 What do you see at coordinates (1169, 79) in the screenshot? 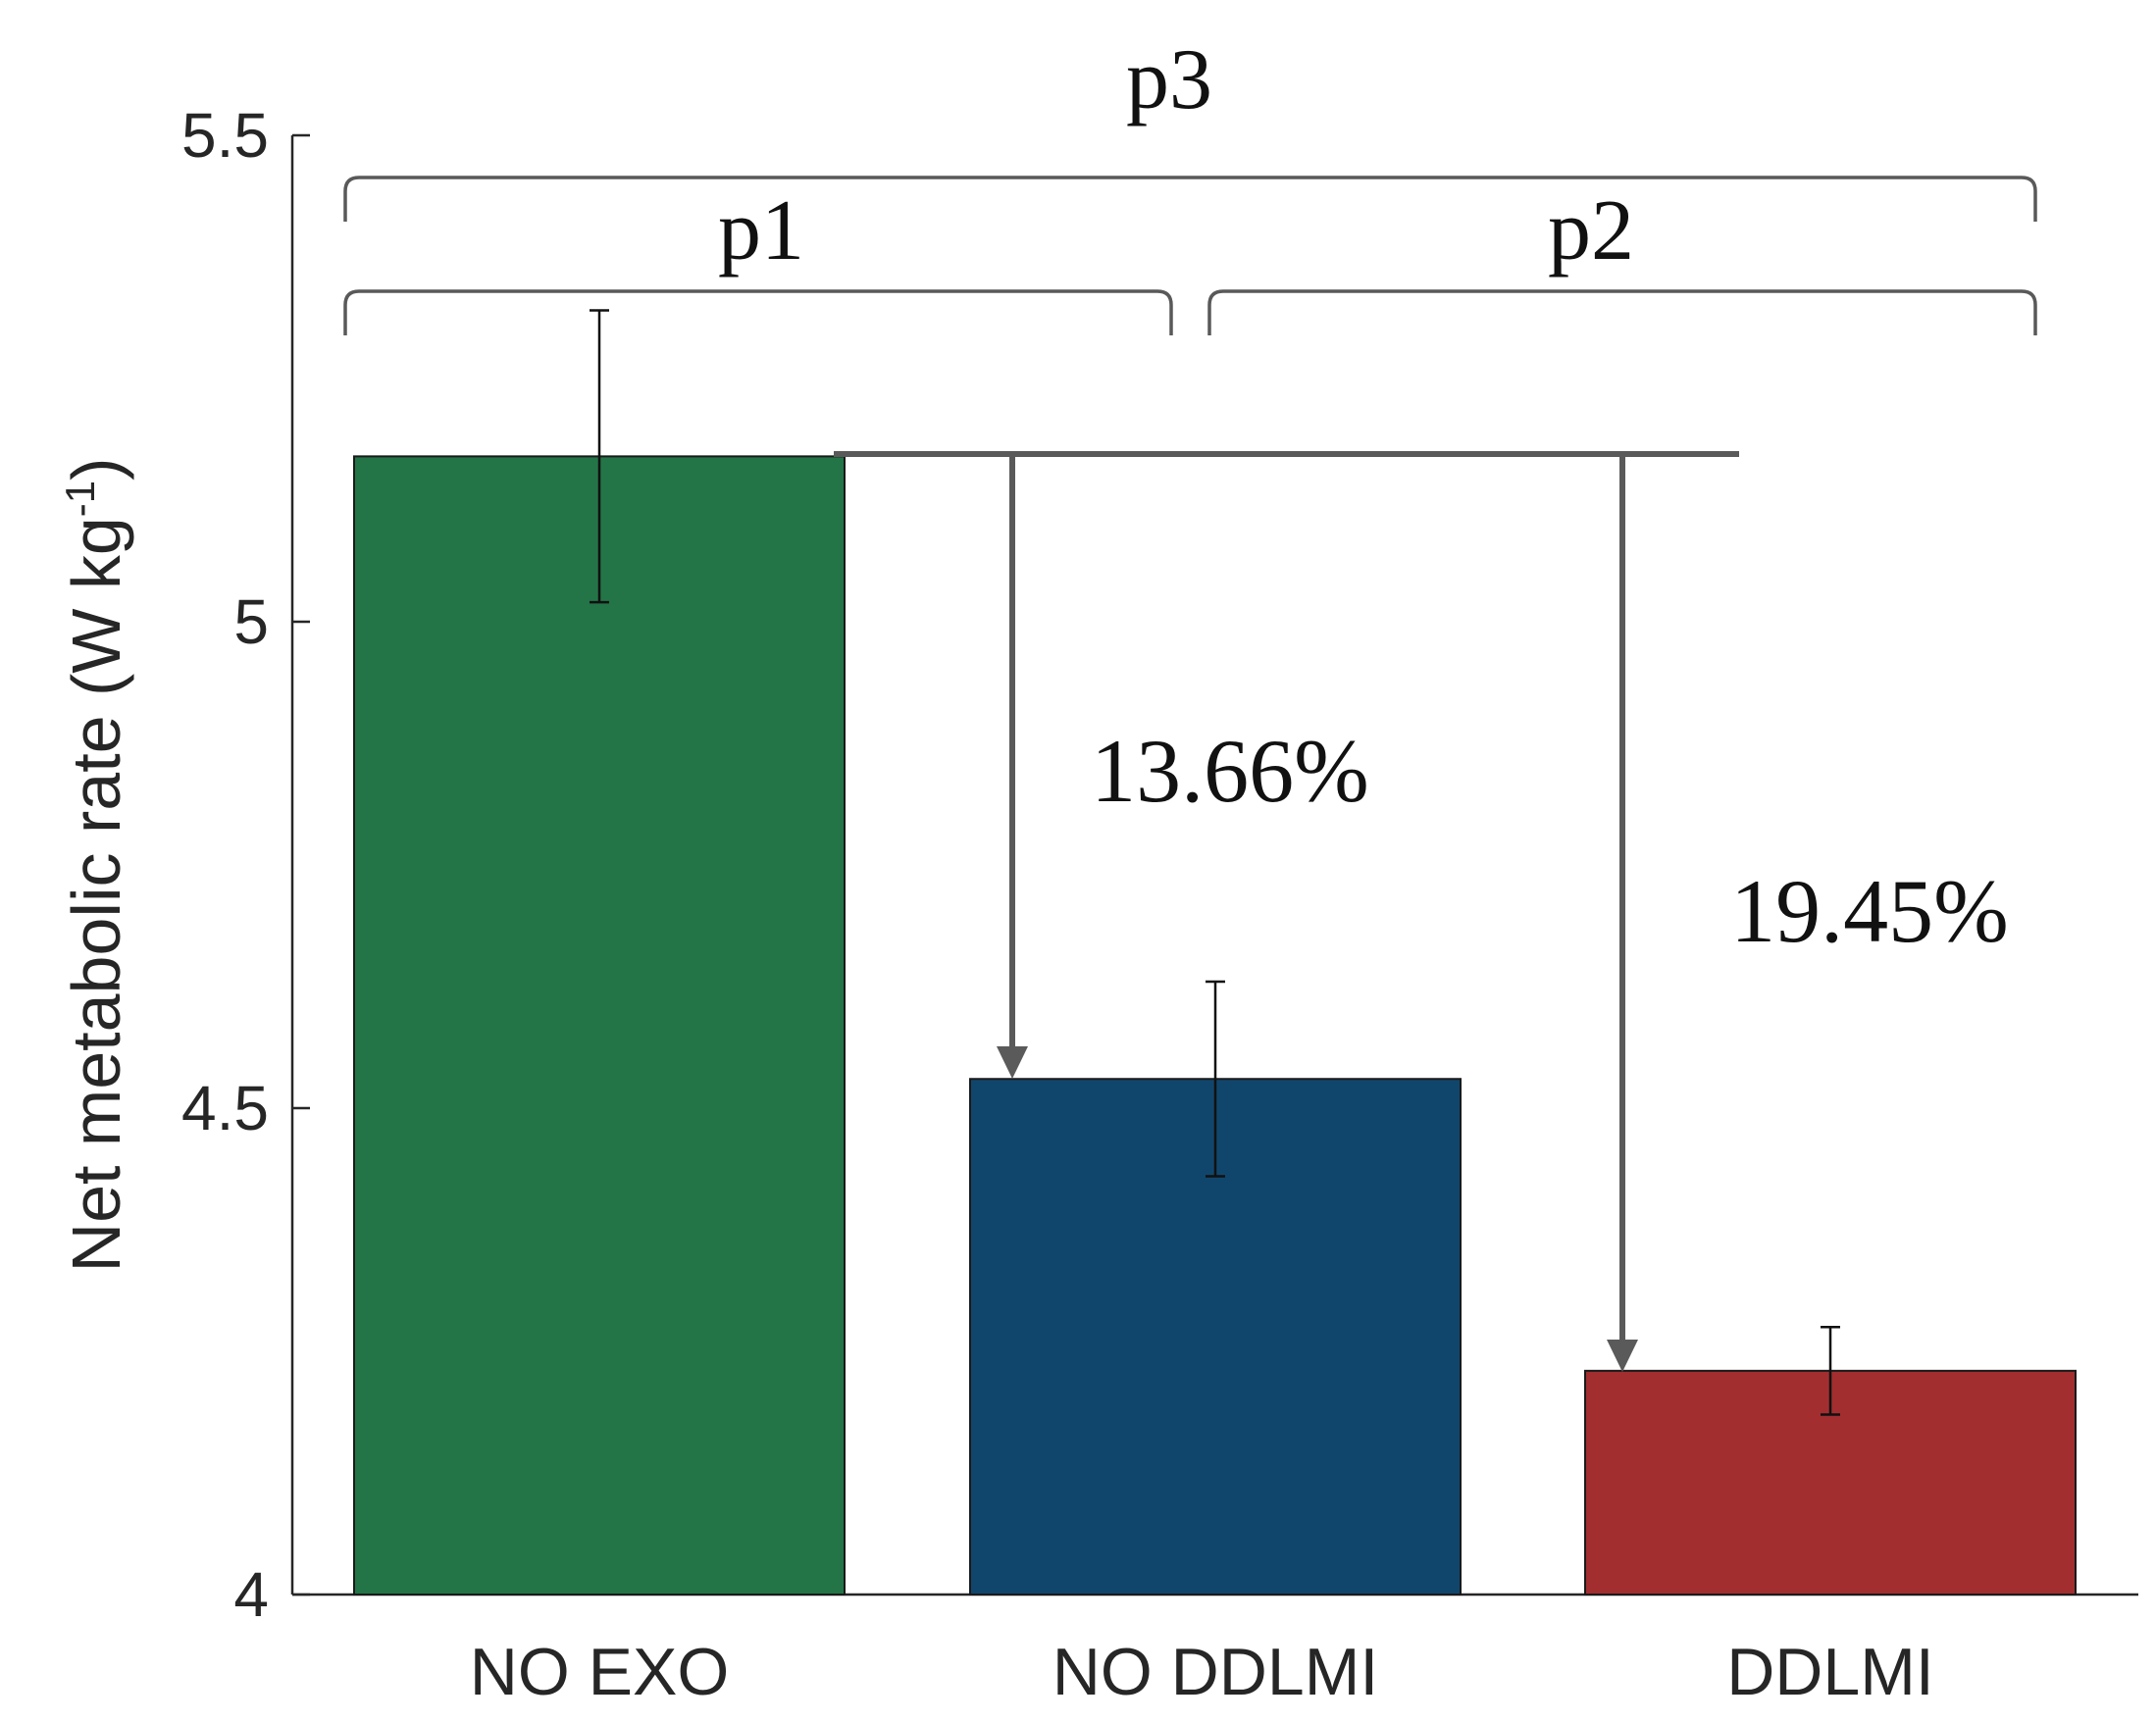
I see `significance-label-p3: p3` at bounding box center [1169, 79].